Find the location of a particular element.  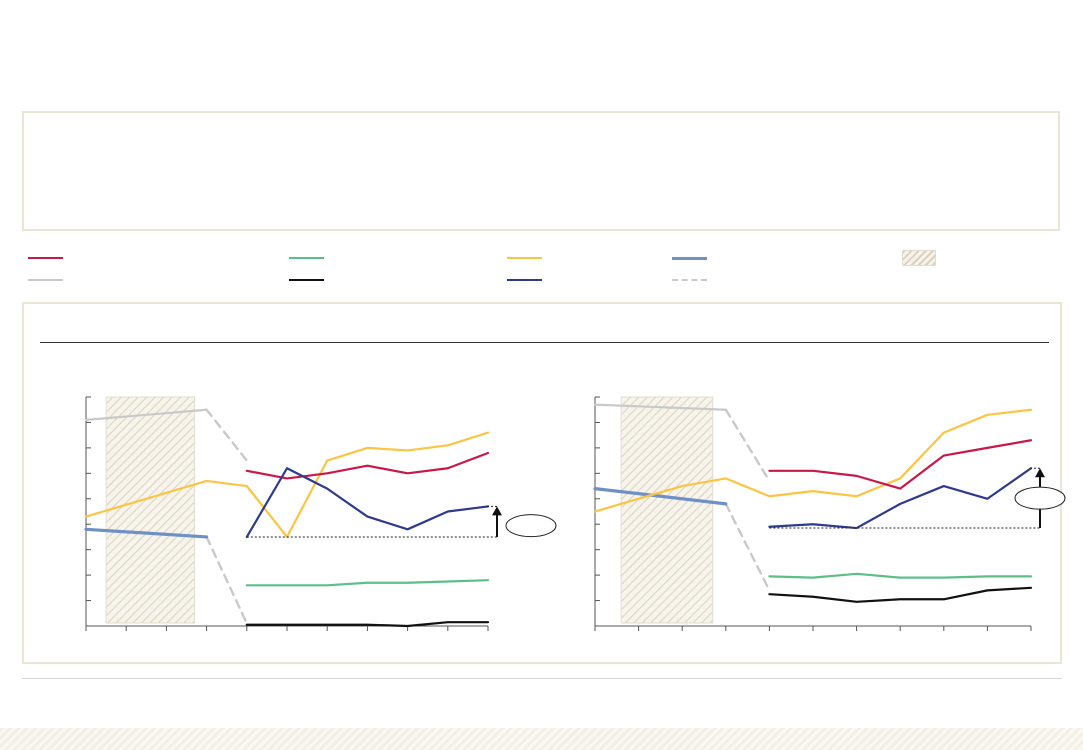

footer-band is located at coordinates (541, 739).